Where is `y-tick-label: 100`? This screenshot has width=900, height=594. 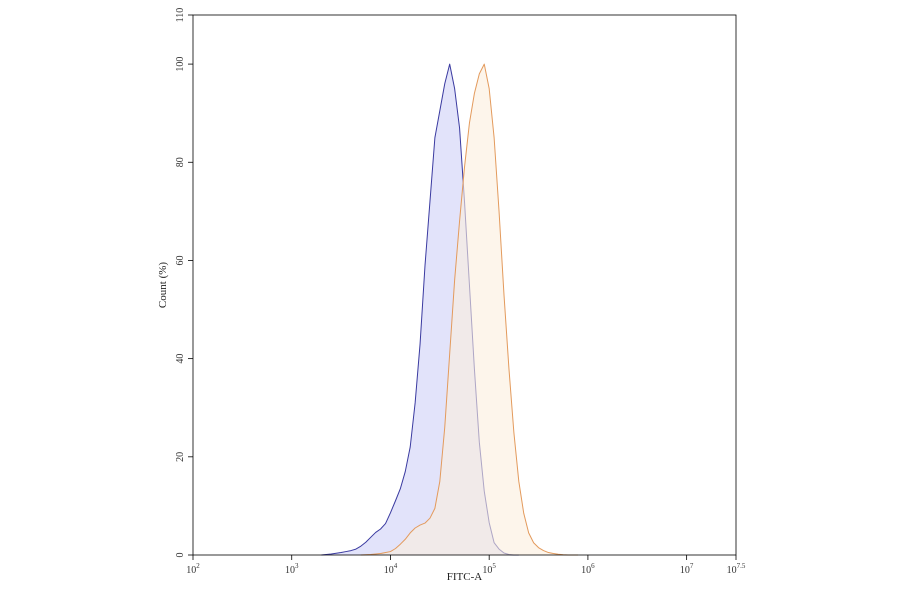
y-tick-label: 100 is located at coordinates (180, 64).